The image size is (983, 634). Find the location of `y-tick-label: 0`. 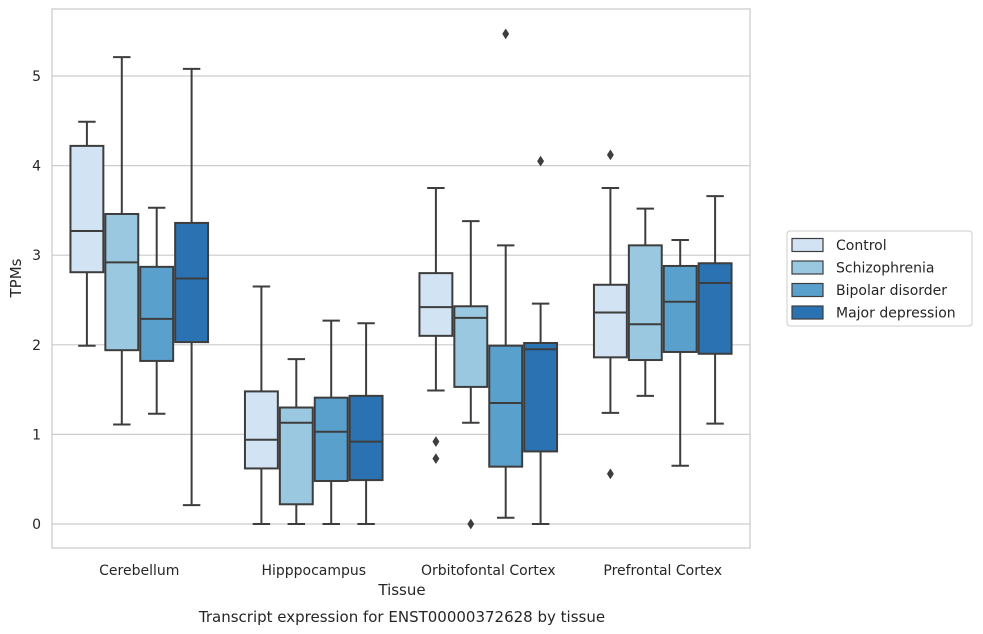

y-tick-label: 0 is located at coordinates (36, 525).